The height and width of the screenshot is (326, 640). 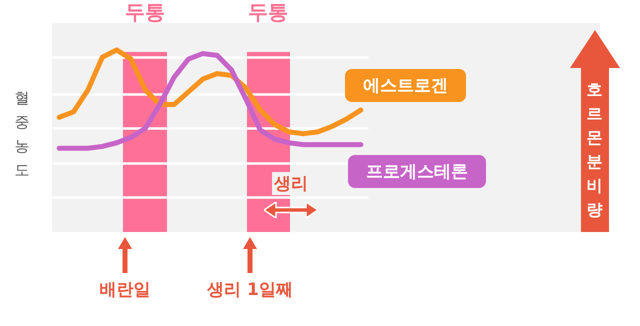 I want to click on series-label: 에스트로겐, so click(x=405, y=85).